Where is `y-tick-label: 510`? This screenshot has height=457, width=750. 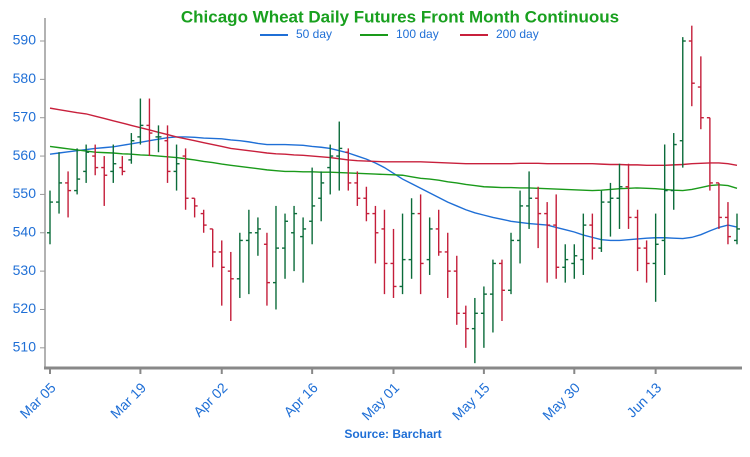 y-tick-label: 510 is located at coordinates (25, 347).